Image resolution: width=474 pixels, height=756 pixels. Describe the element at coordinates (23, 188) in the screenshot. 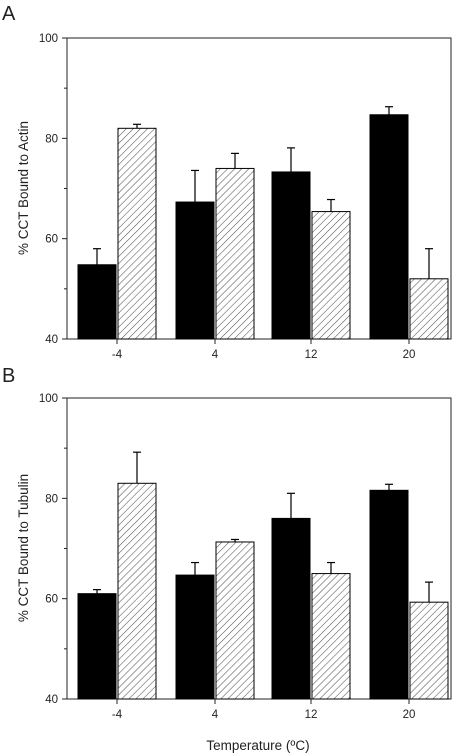

I see `panel-a-y-axis-label: % CCT Bound to Actin` at that location.